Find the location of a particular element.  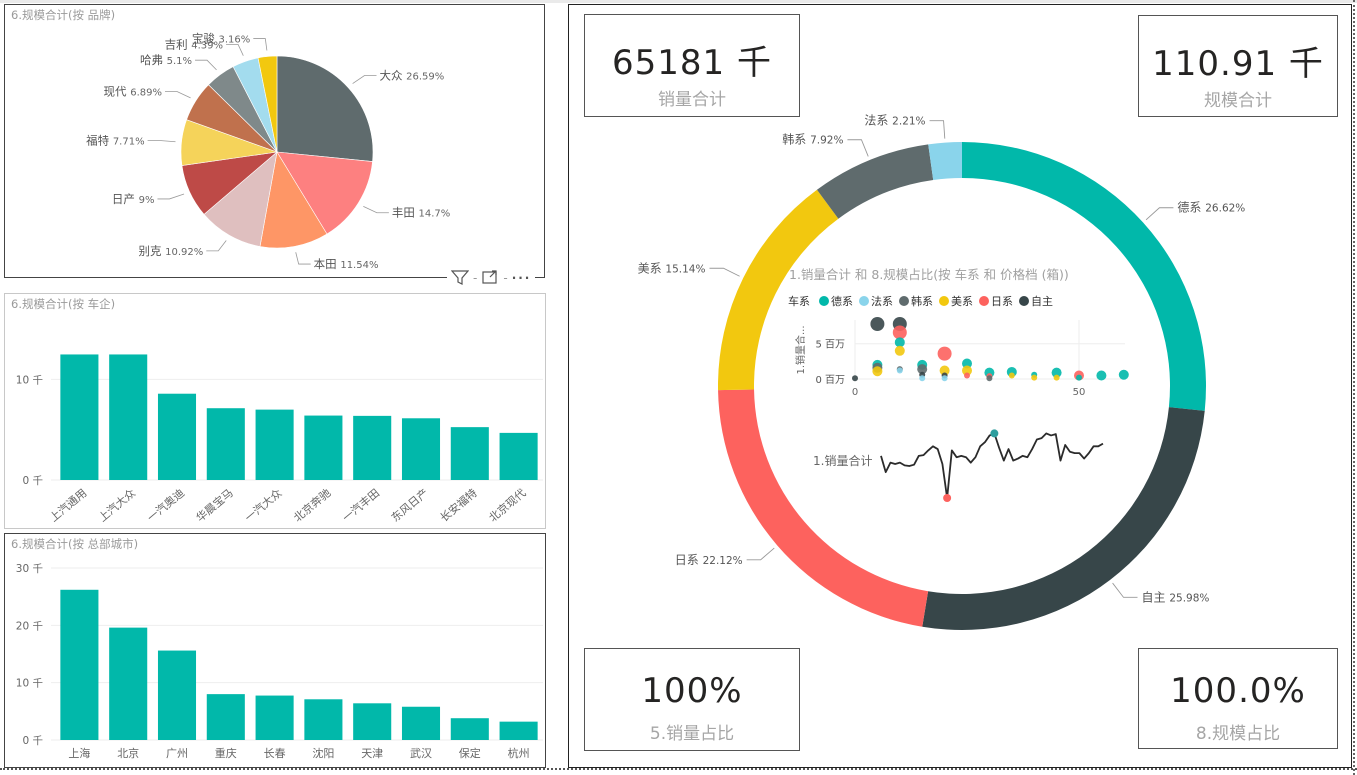

bar-一汽大众 is located at coordinates (274, 444).